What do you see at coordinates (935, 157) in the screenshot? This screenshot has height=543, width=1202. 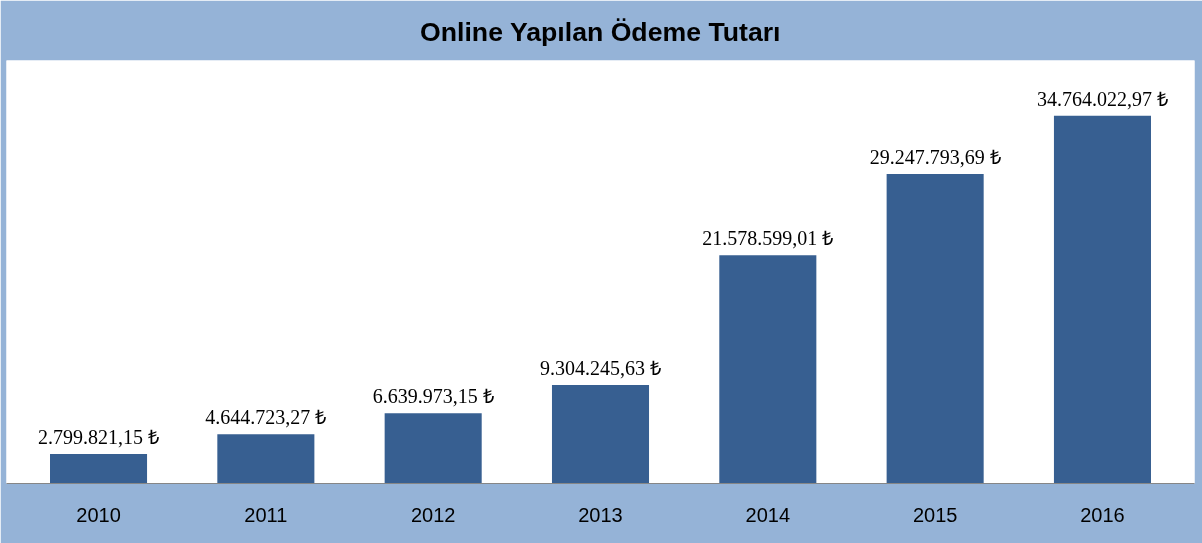 I see `data-label: 29.247.793,69 ₺` at bounding box center [935, 157].